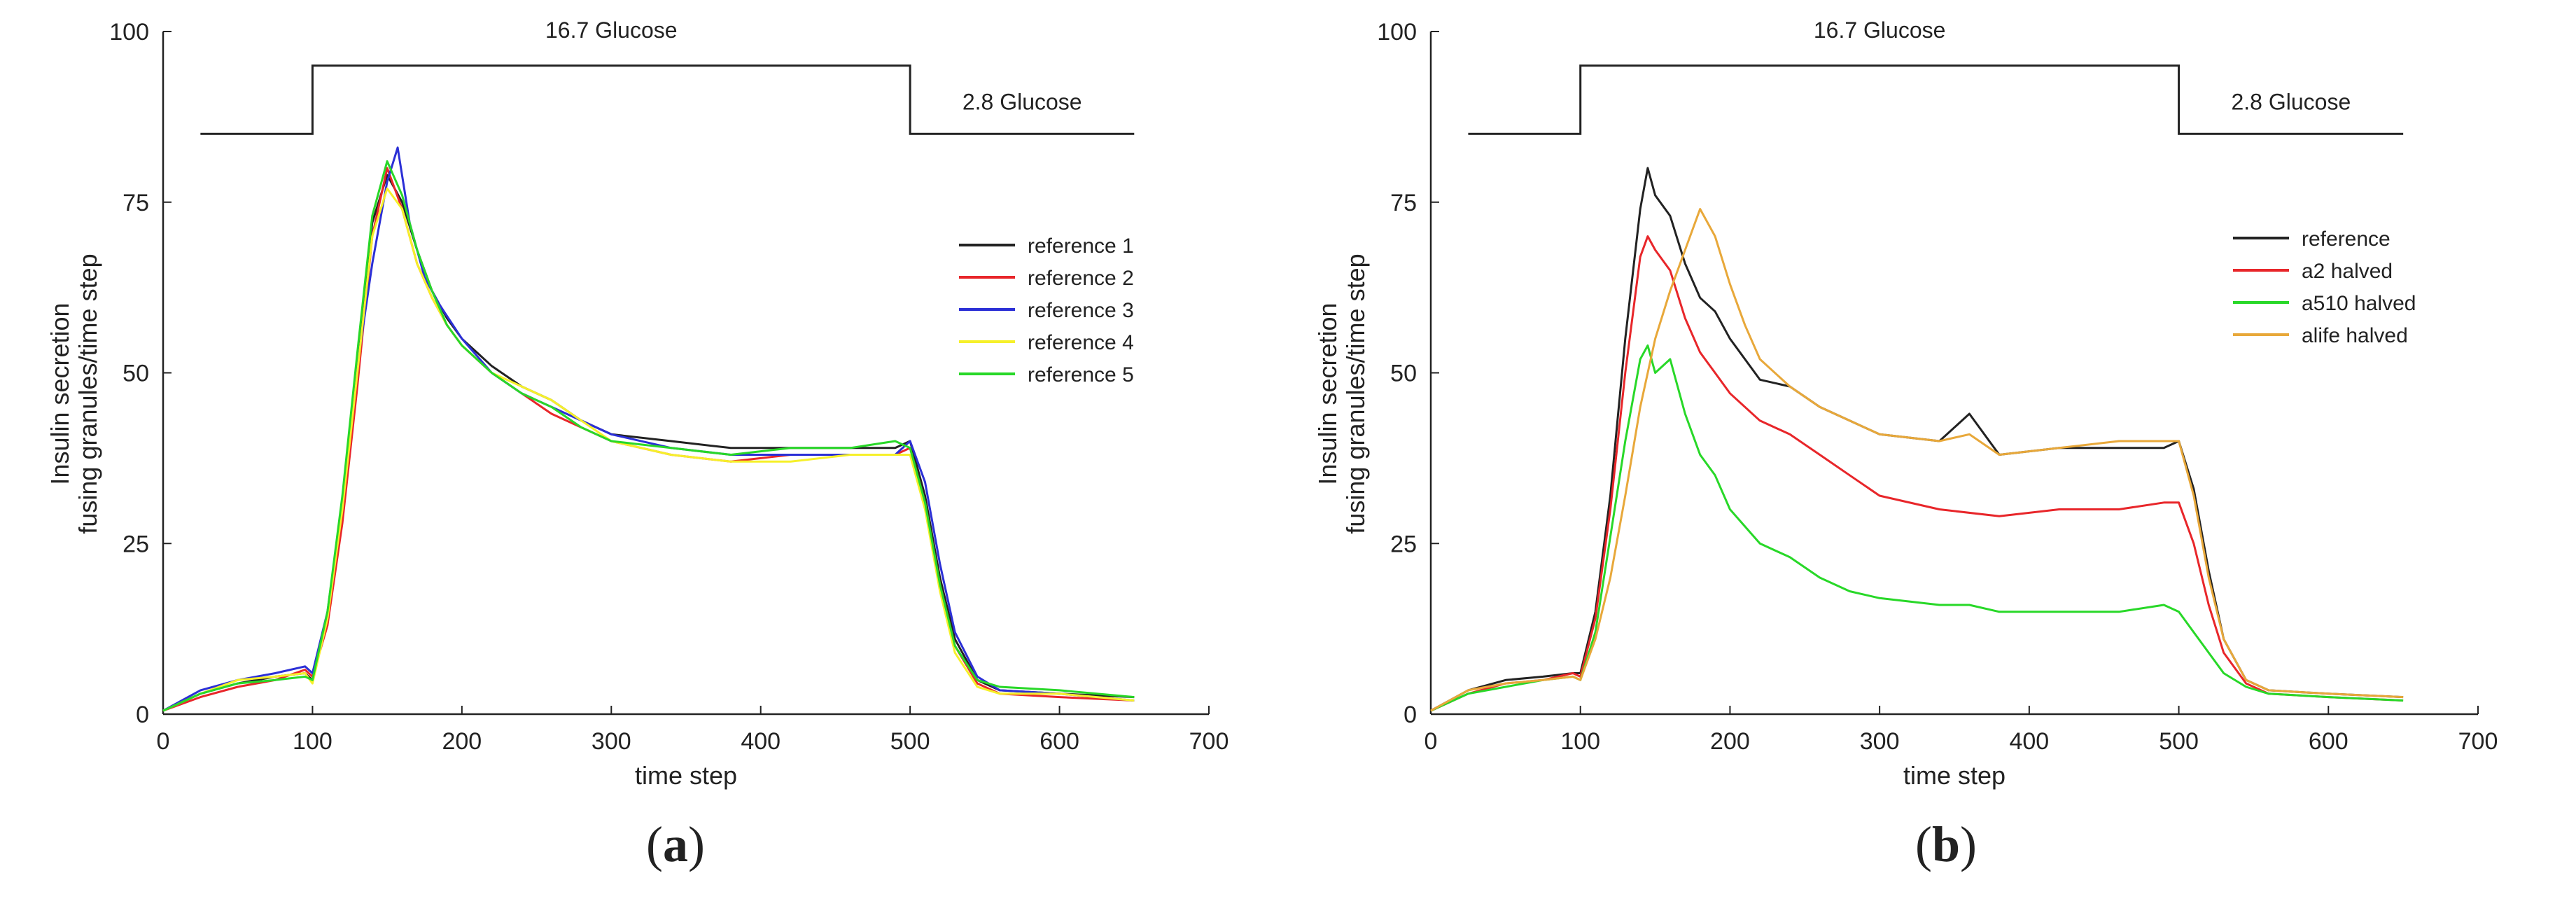  I want to click on legend-entry: reference 3, so click(1081, 310).